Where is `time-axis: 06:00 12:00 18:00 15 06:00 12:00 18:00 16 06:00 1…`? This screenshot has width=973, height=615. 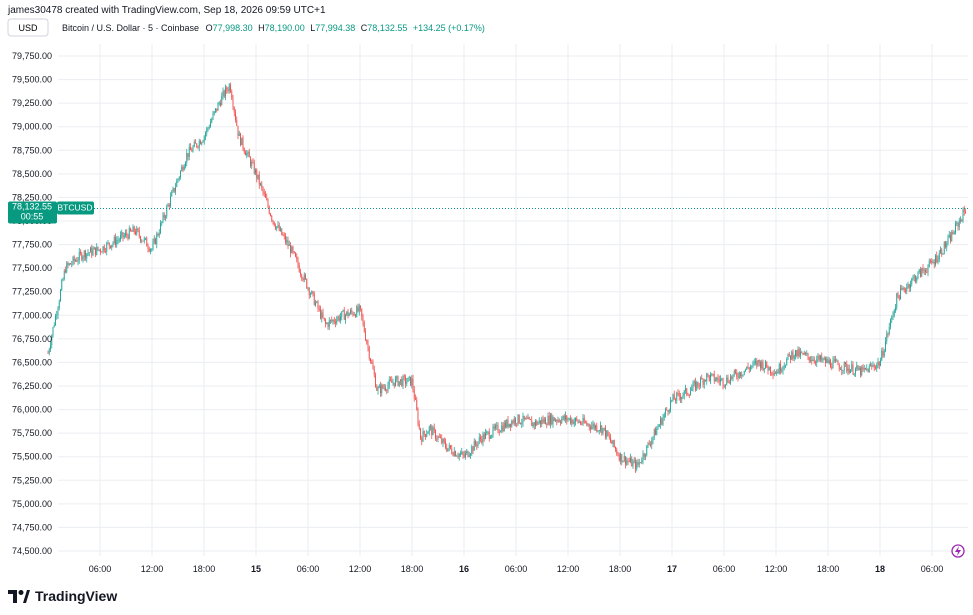 time-axis: 06:00 12:00 18:00 15 06:00 12:00 18:00 16 06:00 1… is located at coordinates (516, 569).